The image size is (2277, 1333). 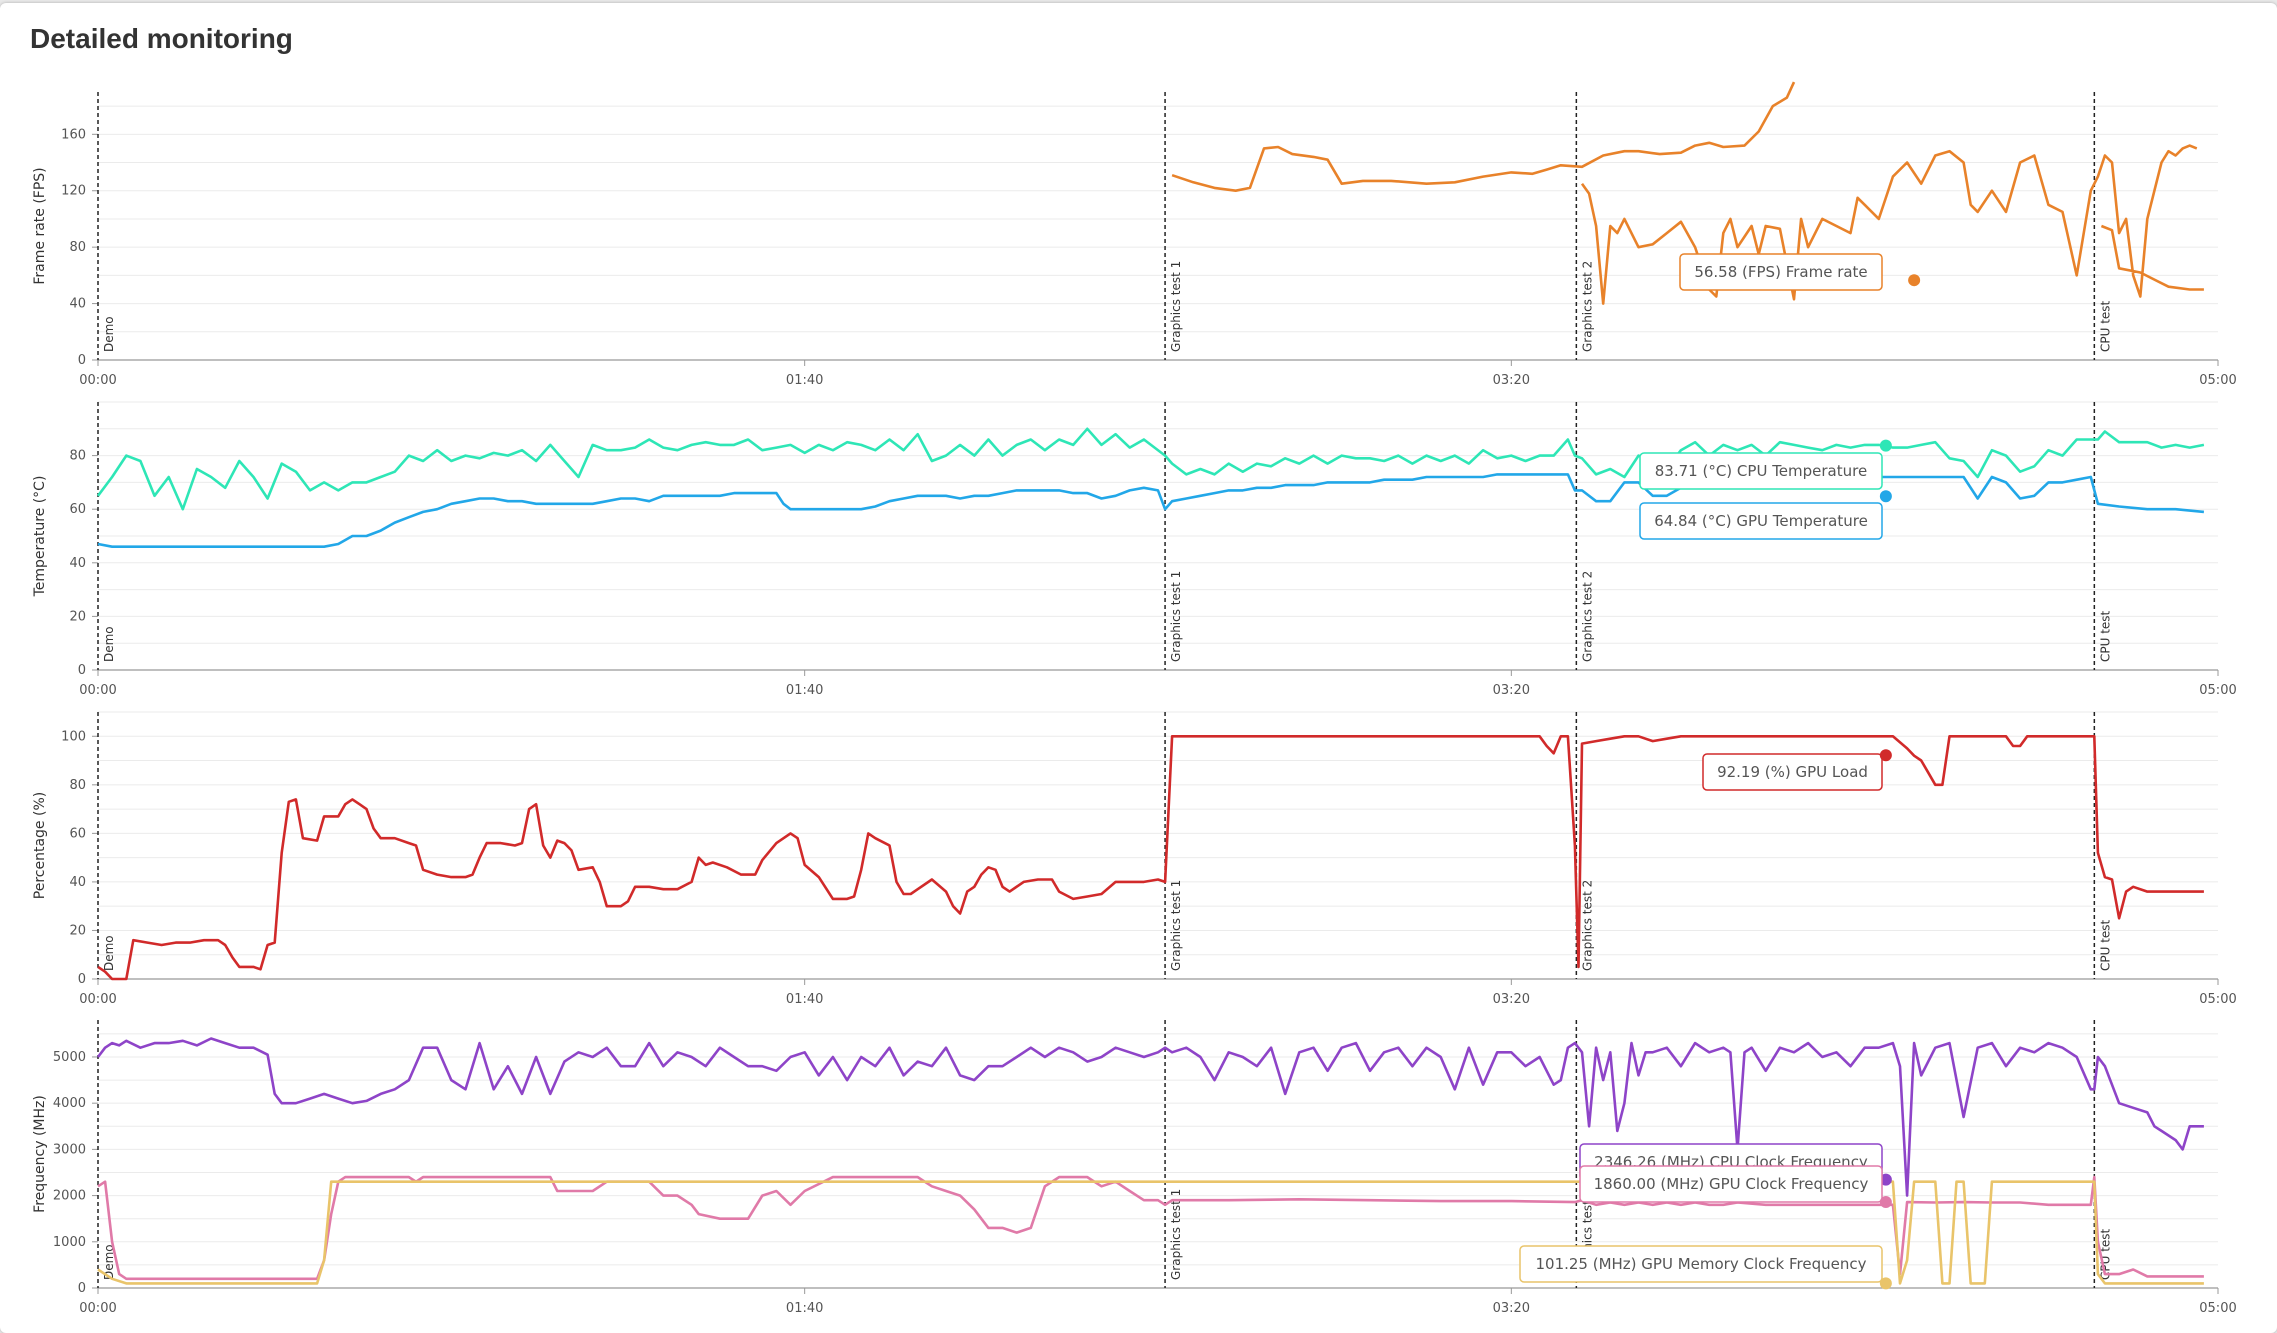 I want to click on tooltip: 83.71 (°C) CPU Temperature, so click(x=1765, y=464).